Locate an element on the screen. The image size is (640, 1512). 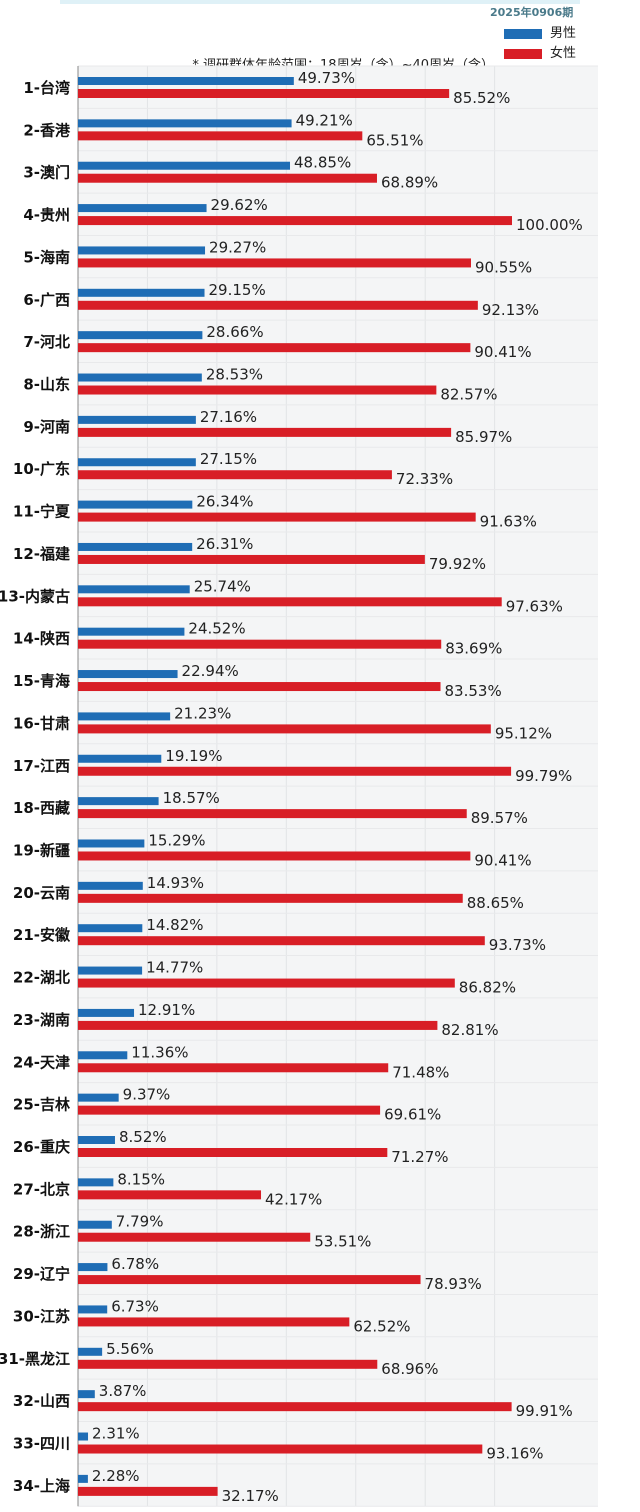
value-label-female: 100.00% is located at coordinates (549, 225).